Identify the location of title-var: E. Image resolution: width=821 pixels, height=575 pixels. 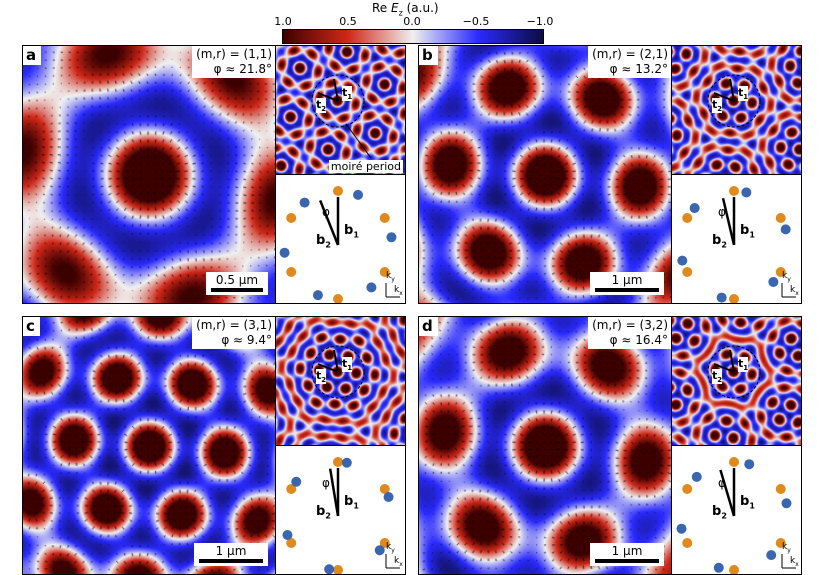
(395, 8).